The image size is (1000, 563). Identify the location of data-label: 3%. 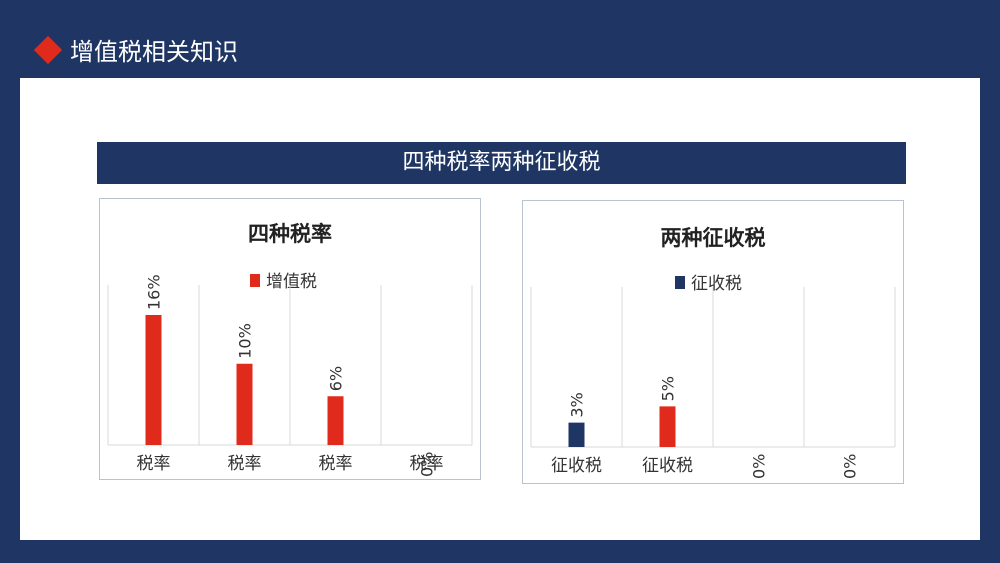
(577, 404).